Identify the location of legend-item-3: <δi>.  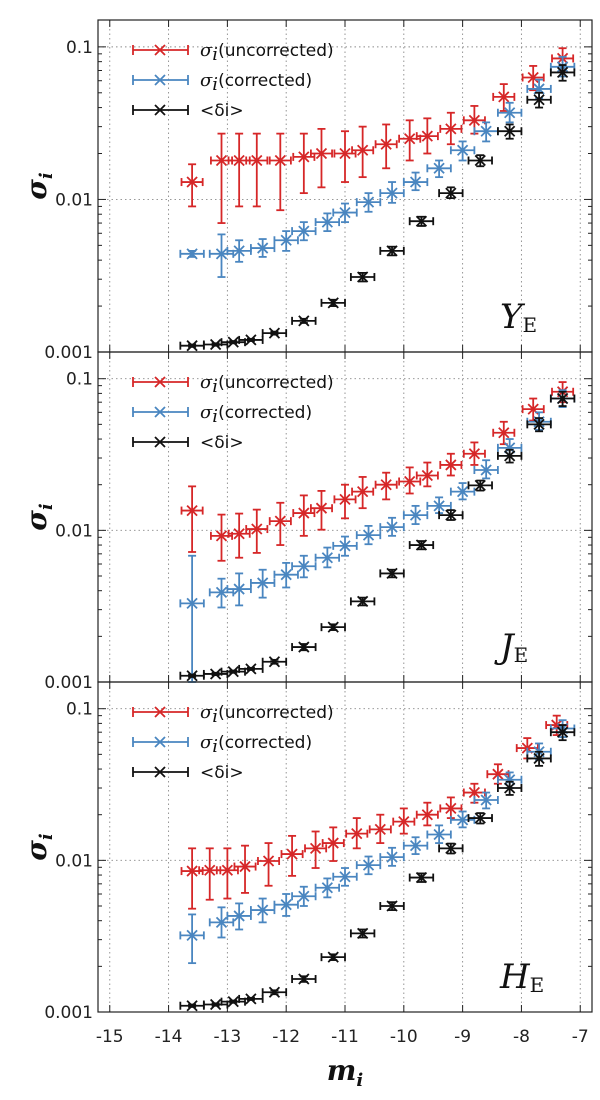
(188, 773).